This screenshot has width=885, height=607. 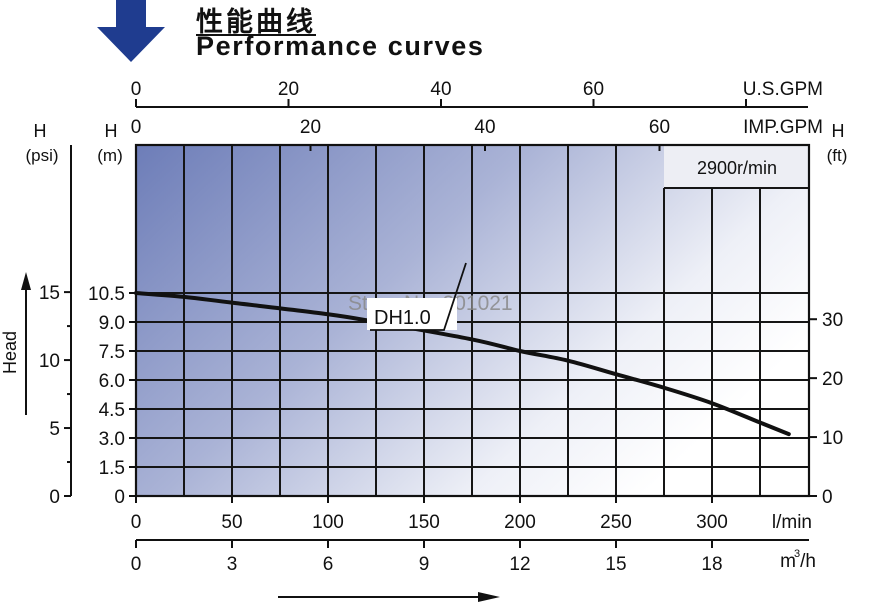 I want to click on chart-title-chinese: 性能曲线, so click(x=256, y=22).